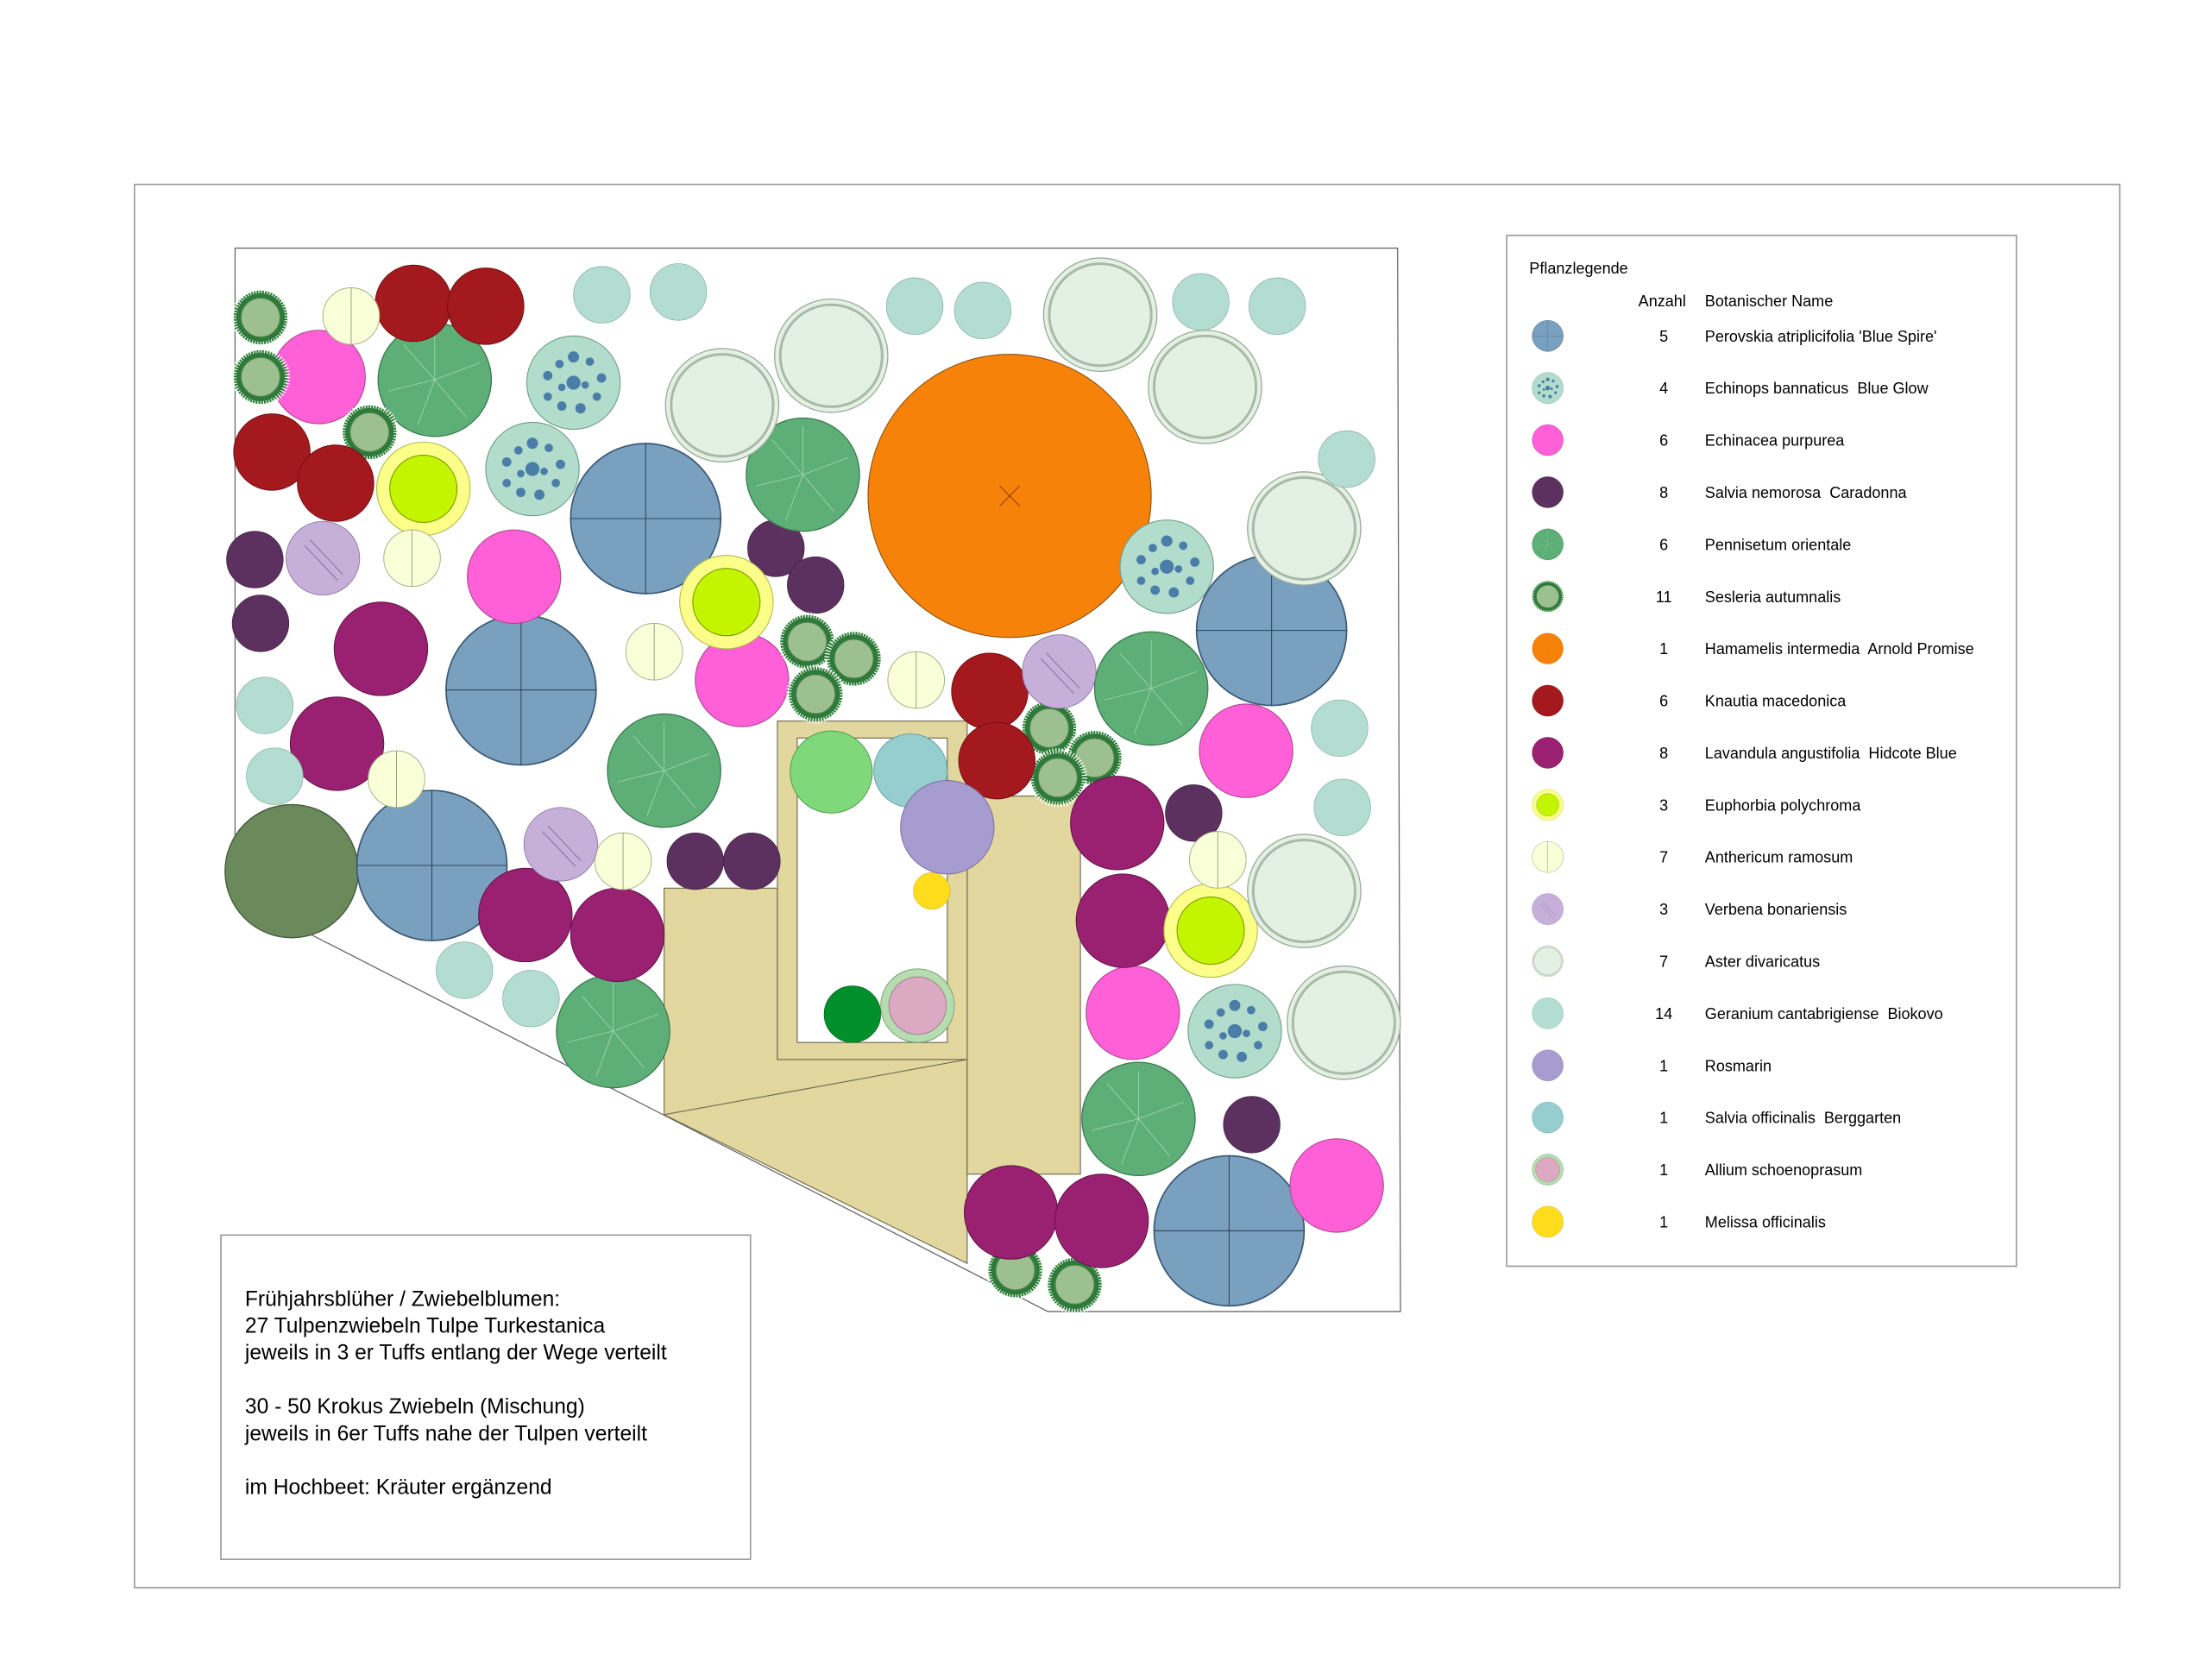  What do you see at coordinates (1692, 856) in the screenshot?
I see `legend-row: 7 Anthericum ramosum` at bounding box center [1692, 856].